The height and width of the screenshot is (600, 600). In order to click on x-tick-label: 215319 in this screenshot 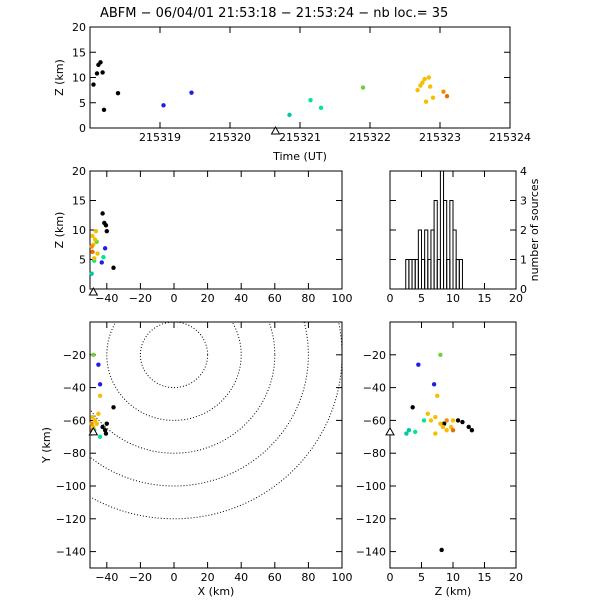, I will do `click(160, 137)`.